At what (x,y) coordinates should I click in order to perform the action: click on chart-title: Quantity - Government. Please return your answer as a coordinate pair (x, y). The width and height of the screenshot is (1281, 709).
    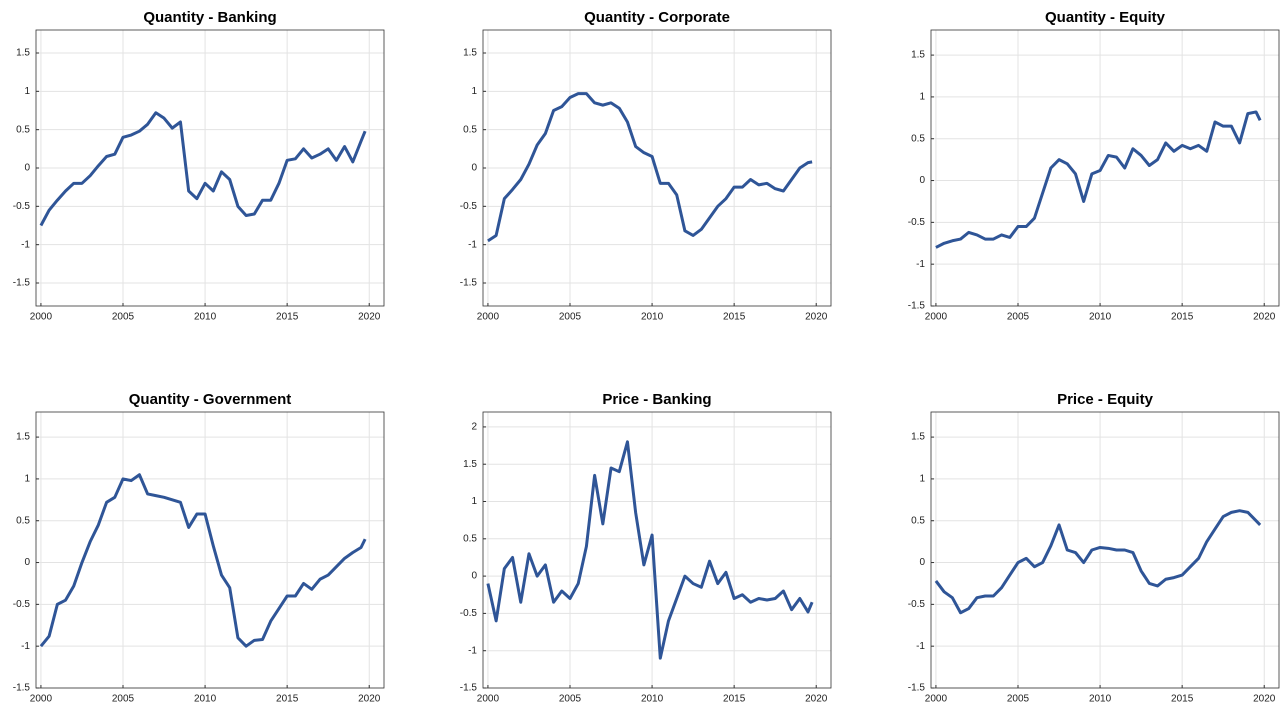
    Looking at the image, I should click on (210, 399).